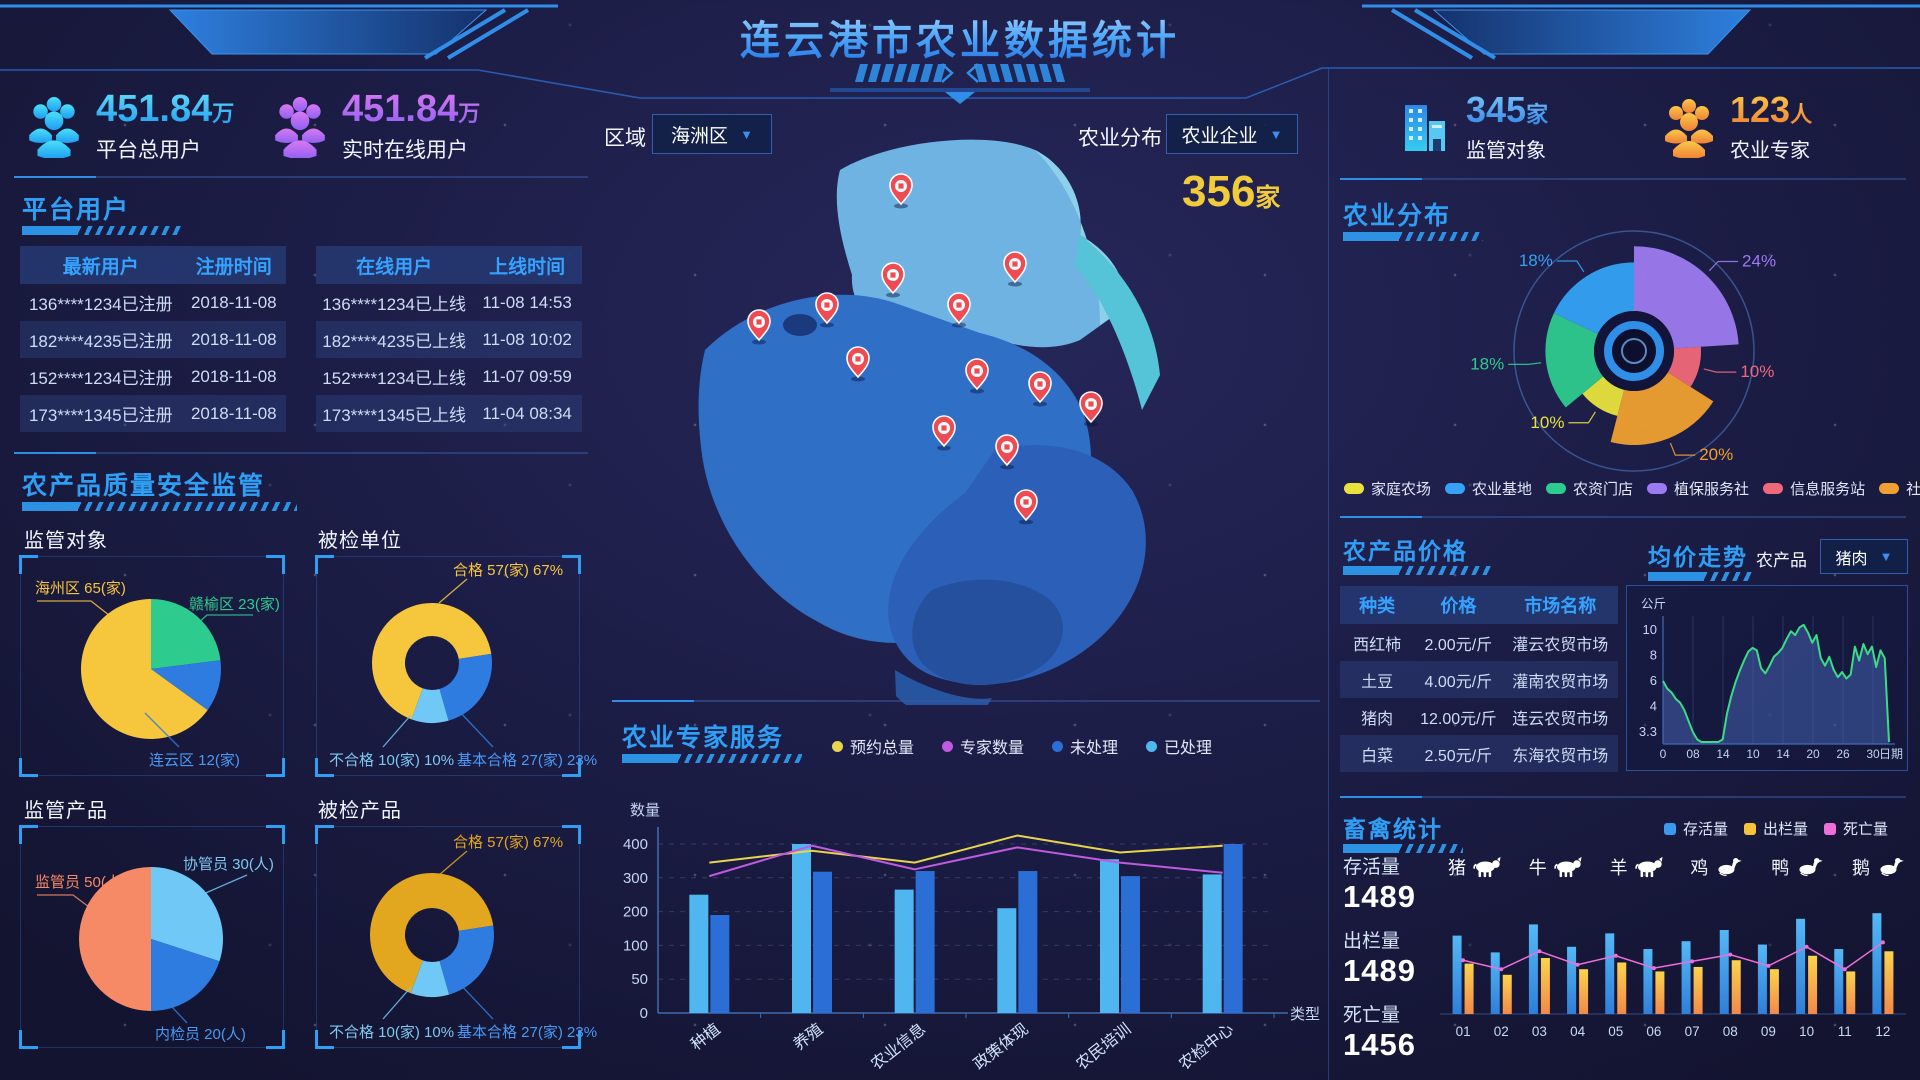  I want to click on col-header: 最新用户, so click(101, 265).